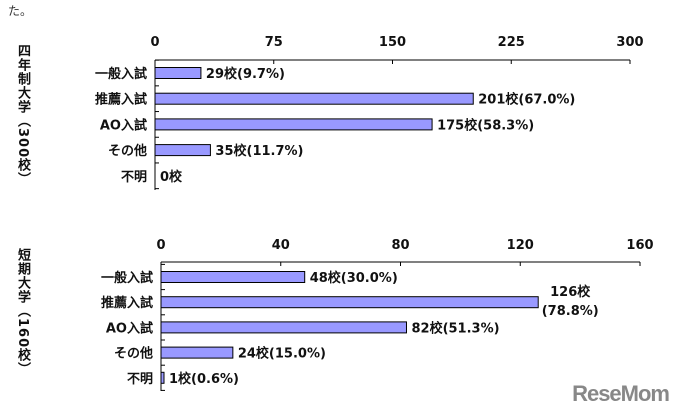  I want to click on x-tick-label: 75, so click(274, 42).